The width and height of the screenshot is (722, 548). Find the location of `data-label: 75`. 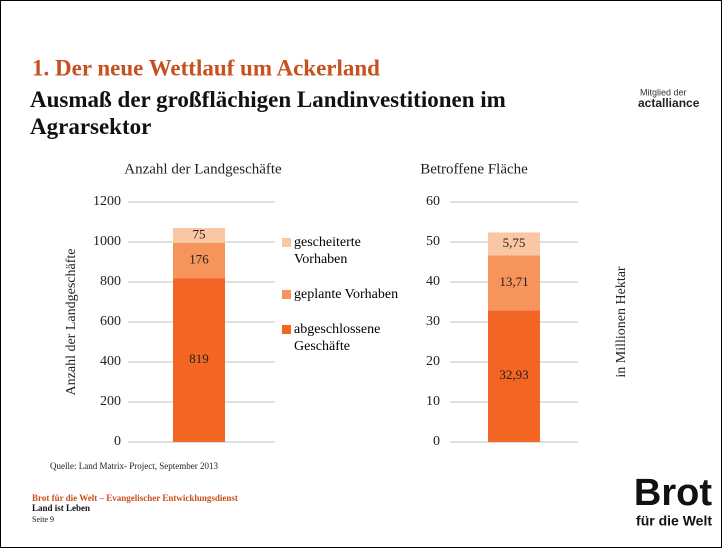

data-label: 75 is located at coordinates (199, 233).